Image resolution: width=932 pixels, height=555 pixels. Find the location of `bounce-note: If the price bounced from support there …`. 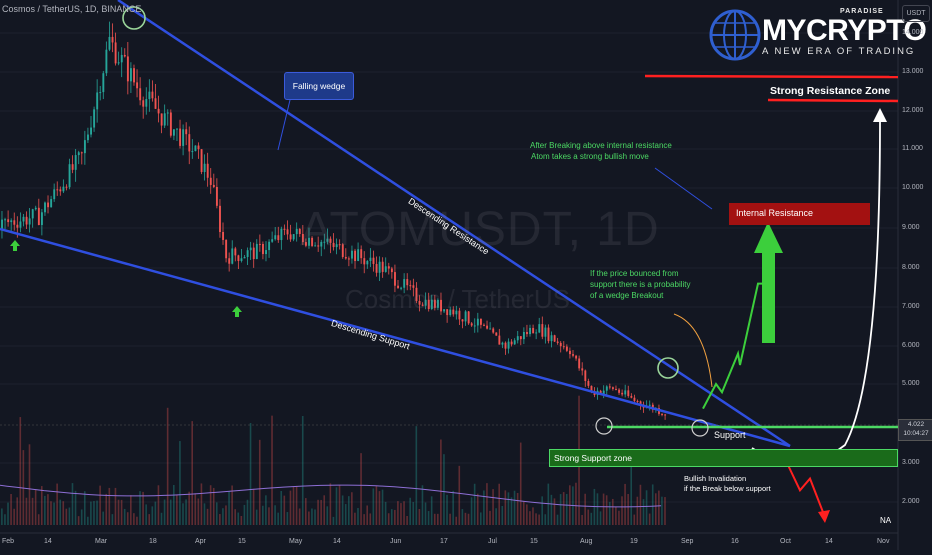

bounce-note: If the price bounced from support there … is located at coordinates (640, 284).